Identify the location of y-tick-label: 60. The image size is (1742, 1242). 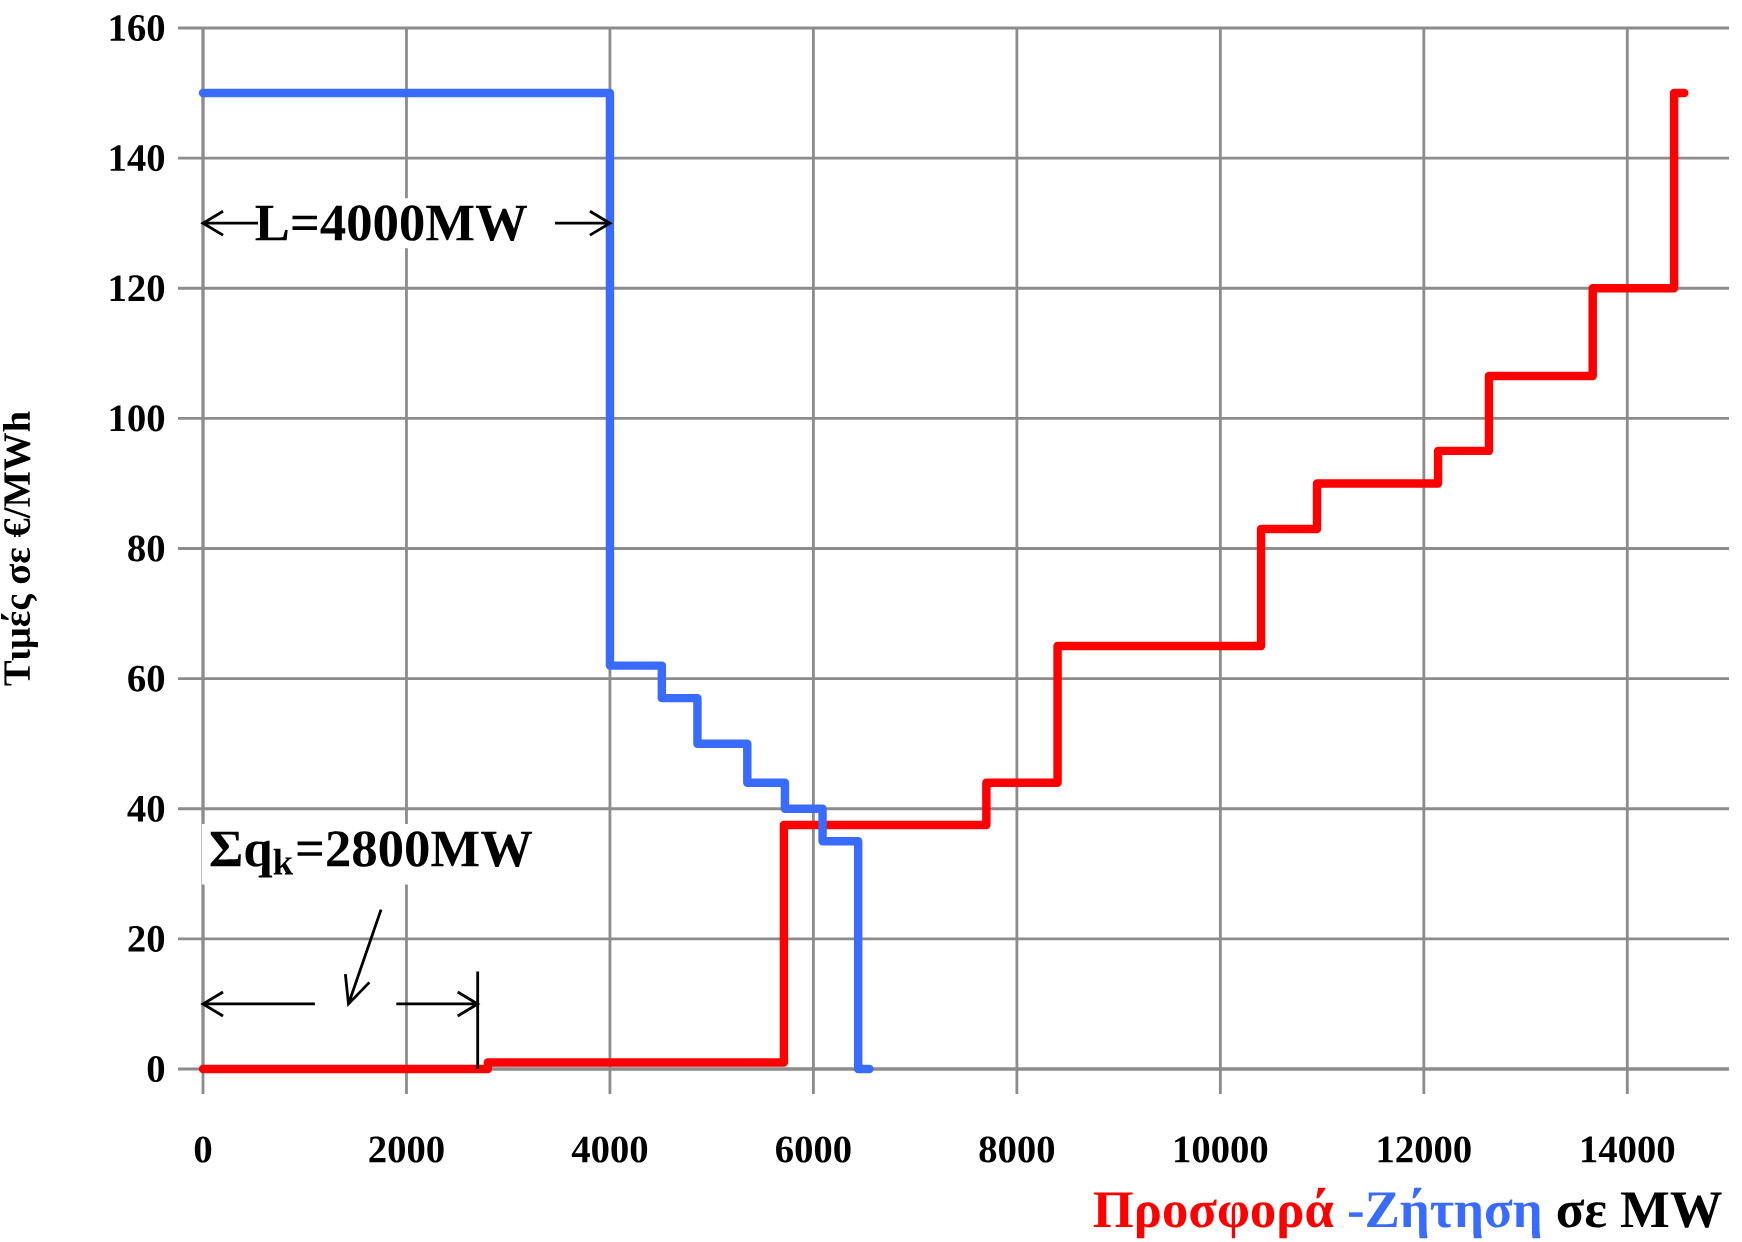
(146, 678).